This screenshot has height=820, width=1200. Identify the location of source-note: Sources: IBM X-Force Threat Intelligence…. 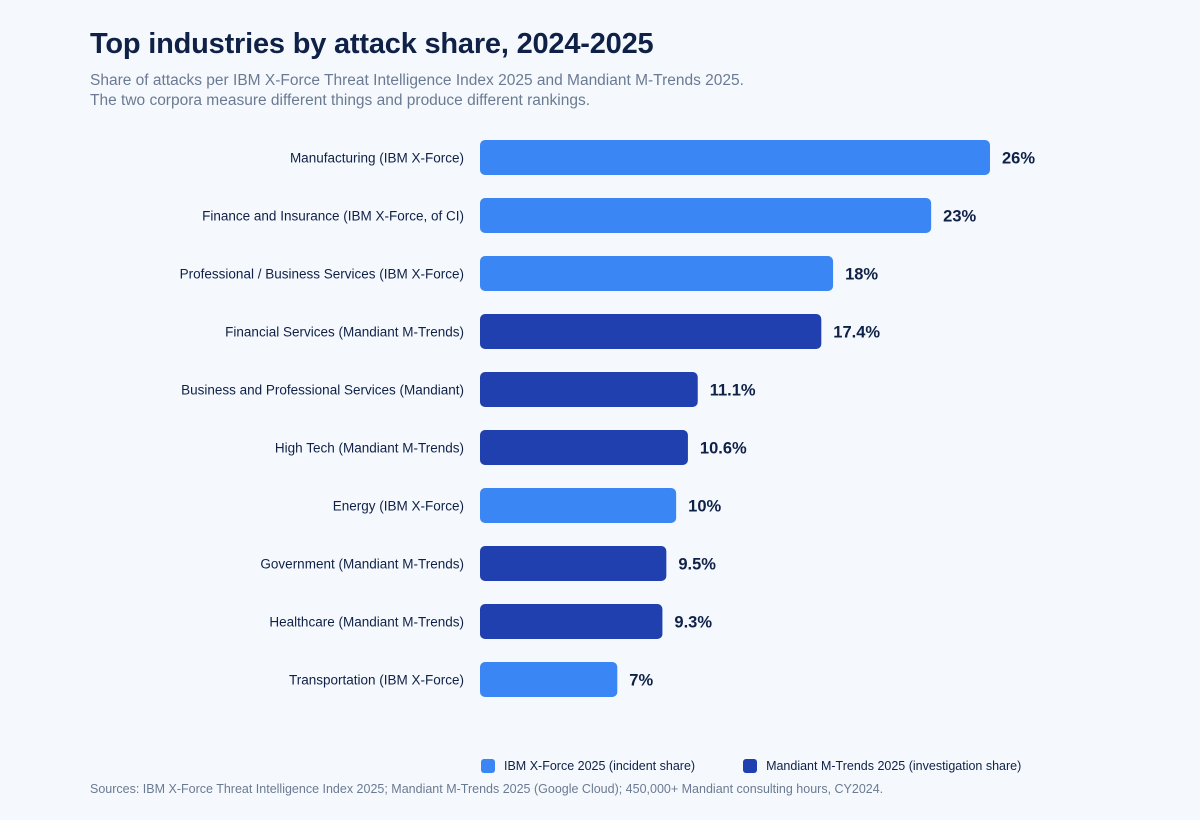
(487, 789).